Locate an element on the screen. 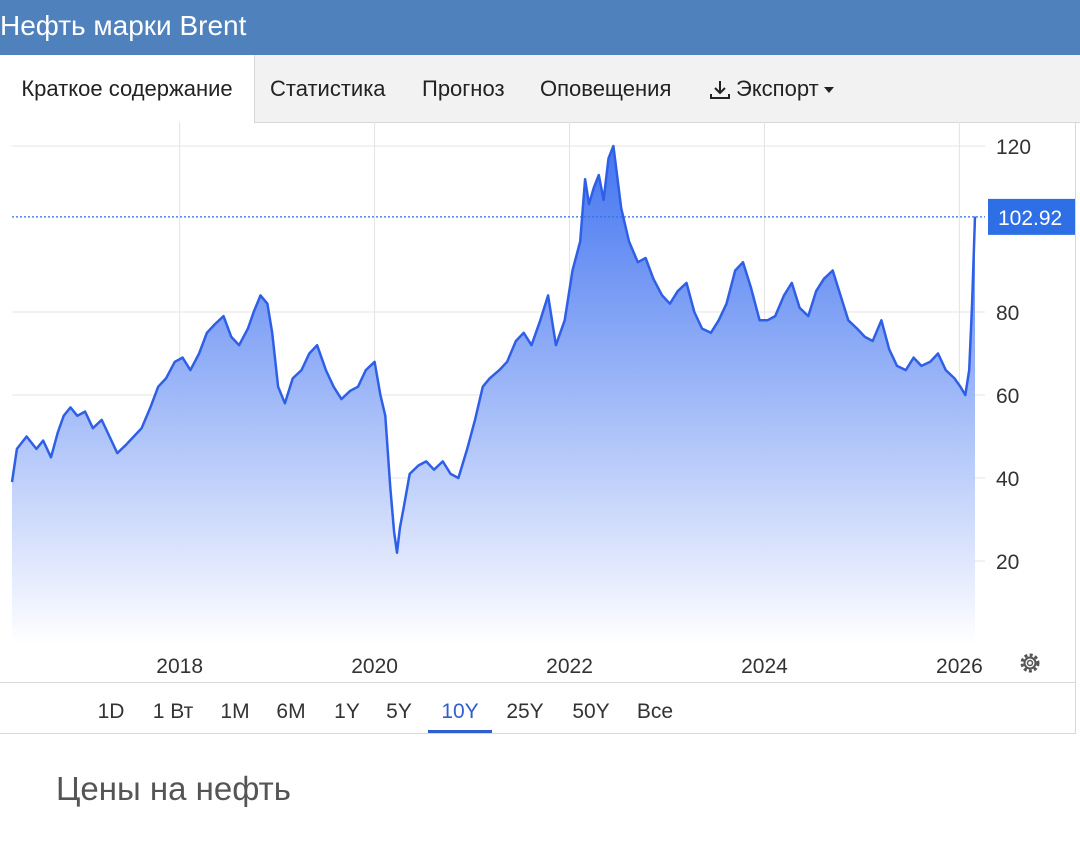  last-value-label: 102.92 is located at coordinates (1030, 218).